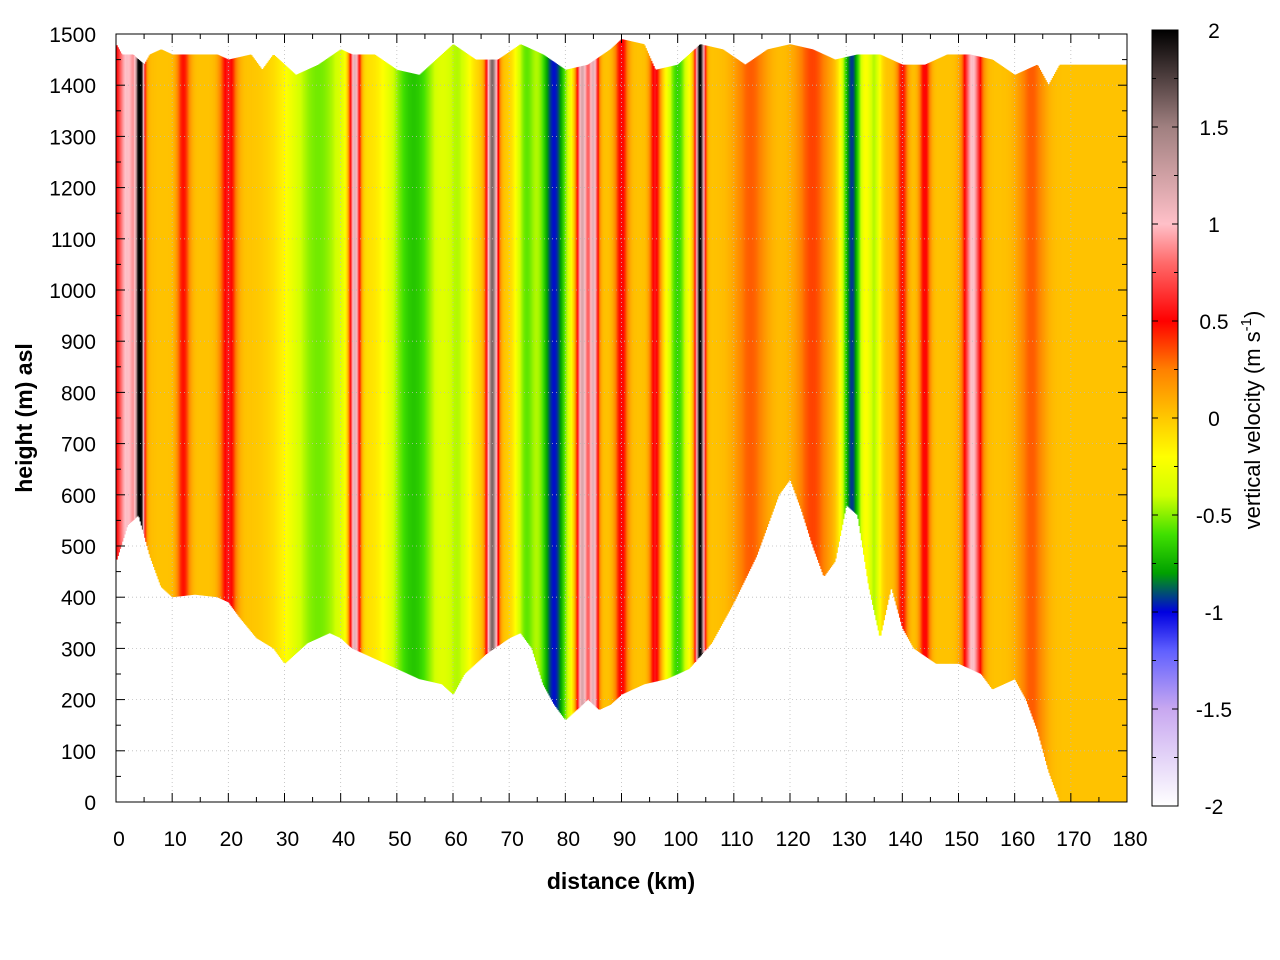 The image size is (1280, 960). I want to click on x-tick-label: 110, so click(736, 839).